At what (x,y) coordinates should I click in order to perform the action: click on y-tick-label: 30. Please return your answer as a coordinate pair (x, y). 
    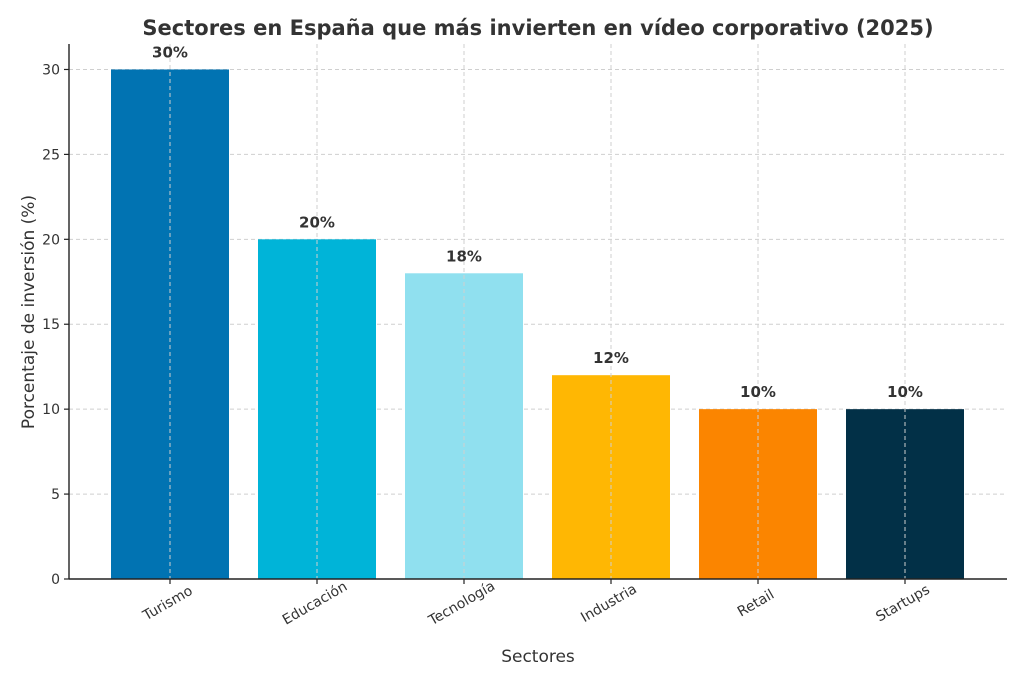
    Looking at the image, I should click on (51, 70).